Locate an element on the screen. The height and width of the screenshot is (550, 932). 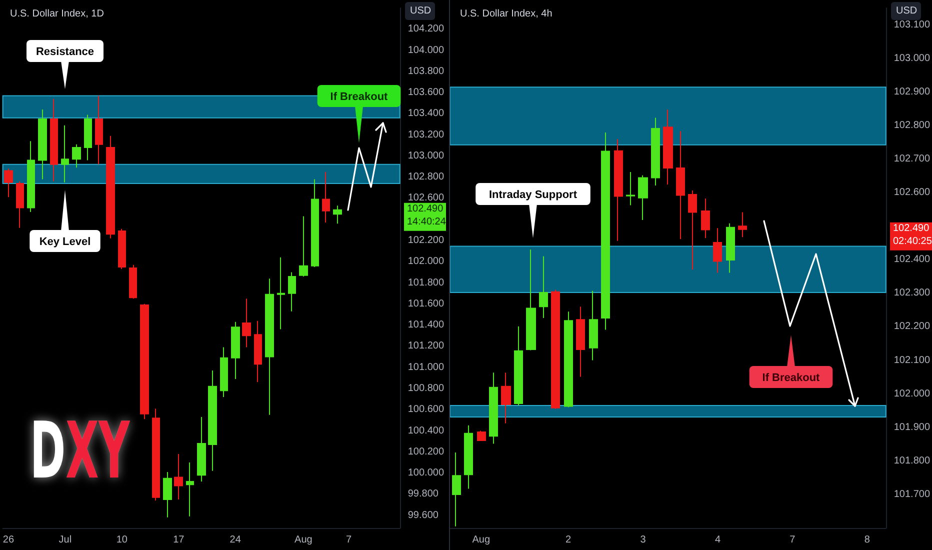
y-tick-label: 103.100 is located at coordinates (912, 24).